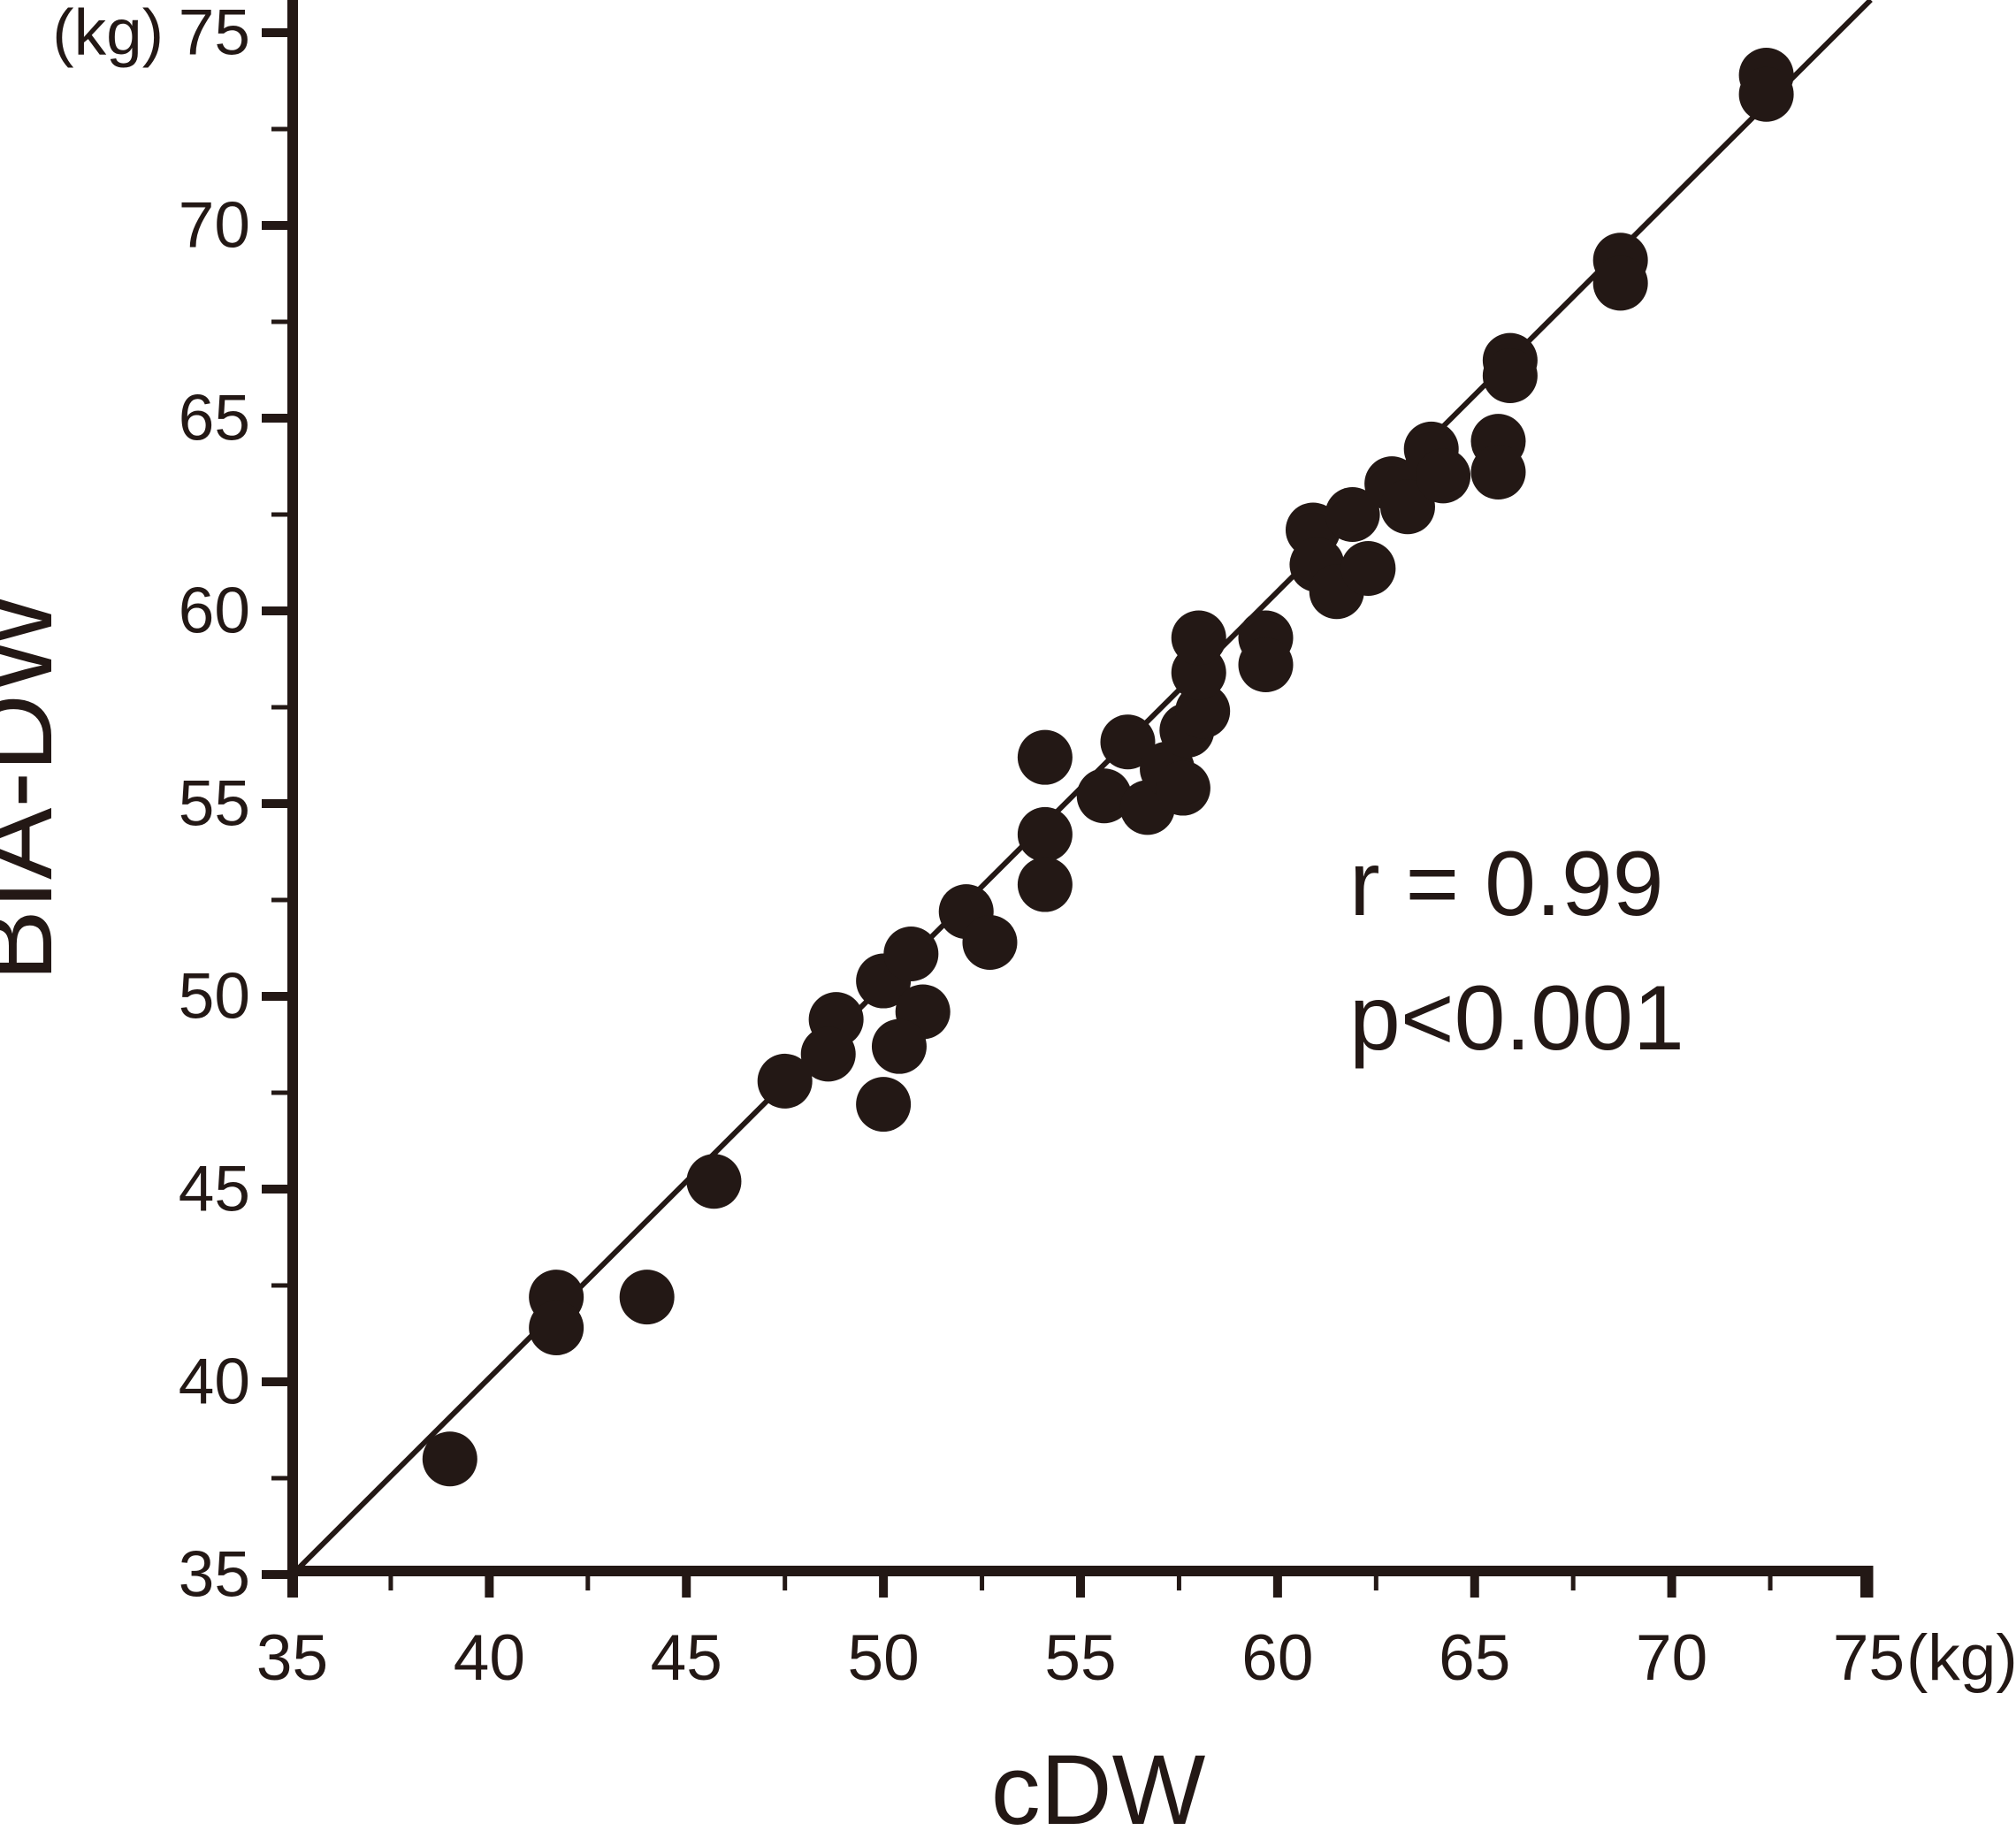  Describe the element at coordinates (686, 1658) in the screenshot. I see `x-tick-label: 45` at that location.